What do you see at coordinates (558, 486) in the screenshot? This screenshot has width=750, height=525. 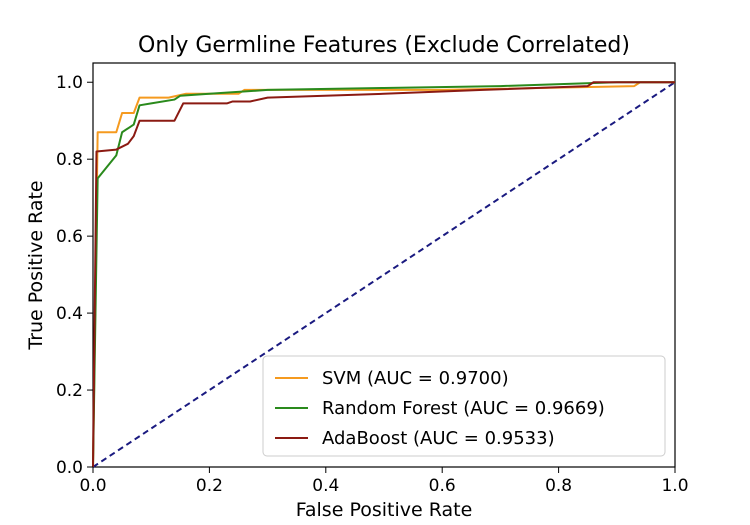 I see `x-tick-label: 0.8` at bounding box center [558, 486].